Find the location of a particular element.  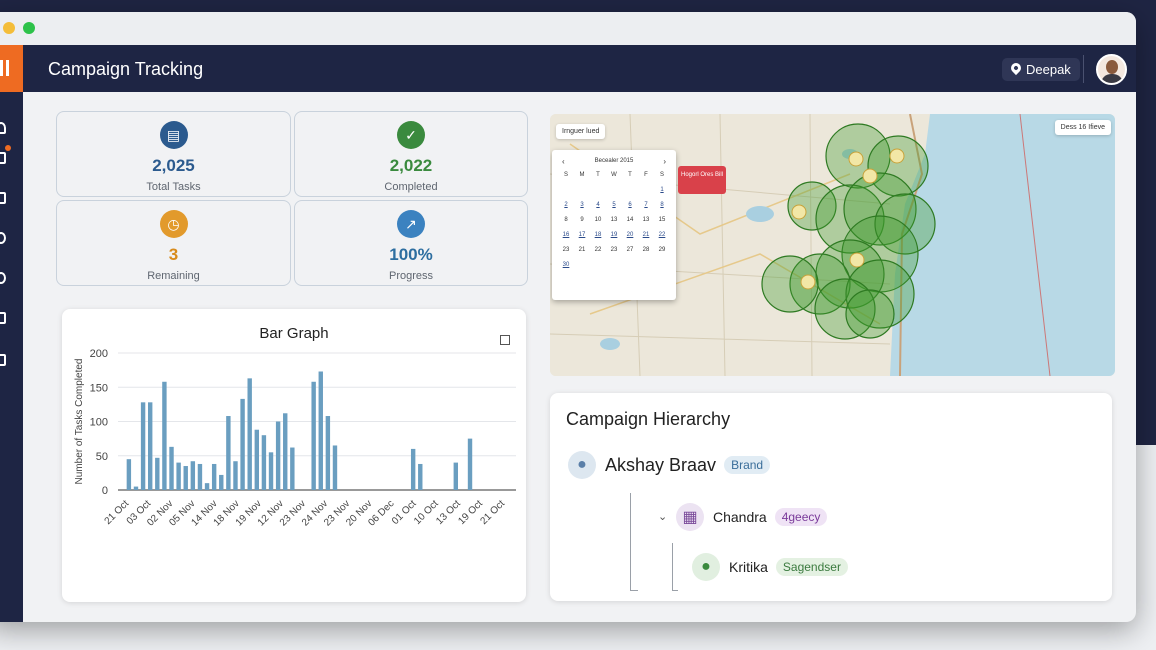

calendar-day: 3 is located at coordinates (582, 205).